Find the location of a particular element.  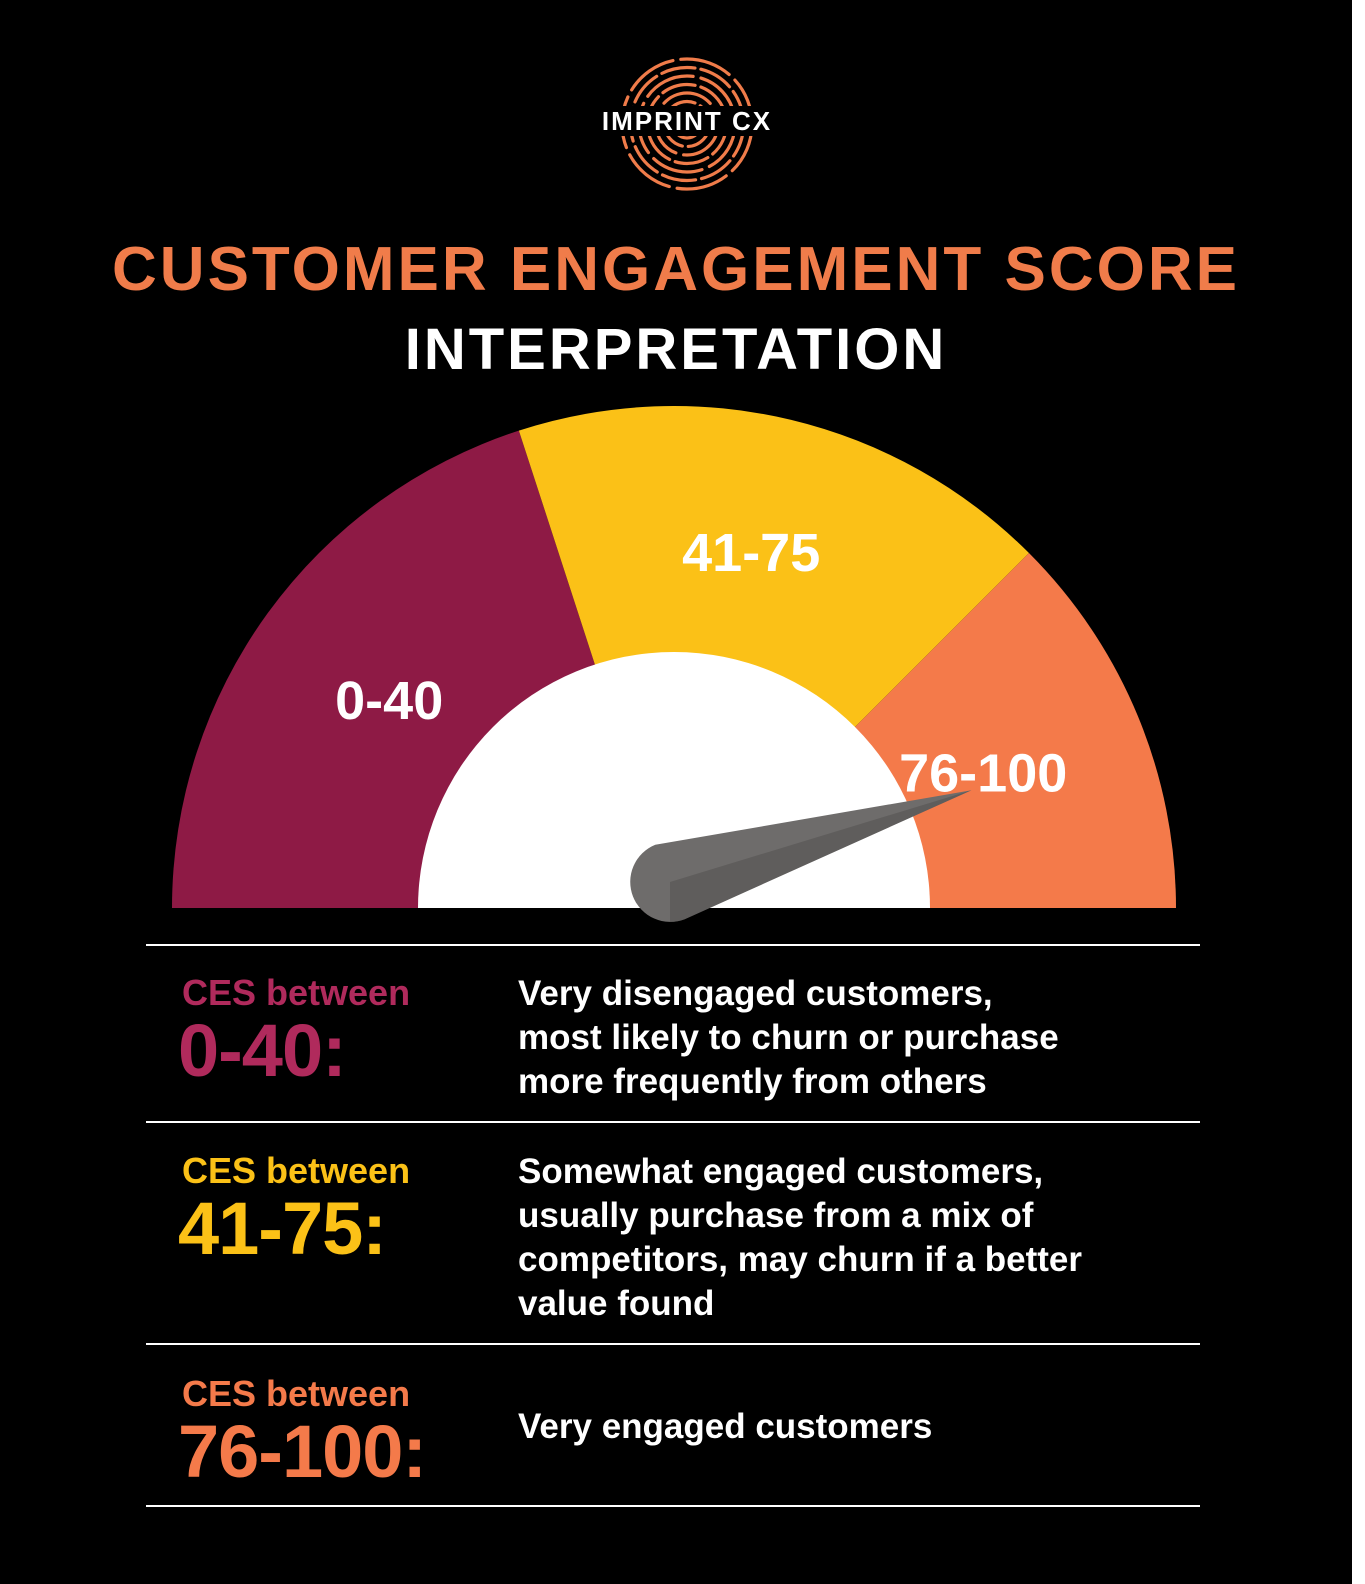

gauge-needle-shadow is located at coordinates (821, 856).